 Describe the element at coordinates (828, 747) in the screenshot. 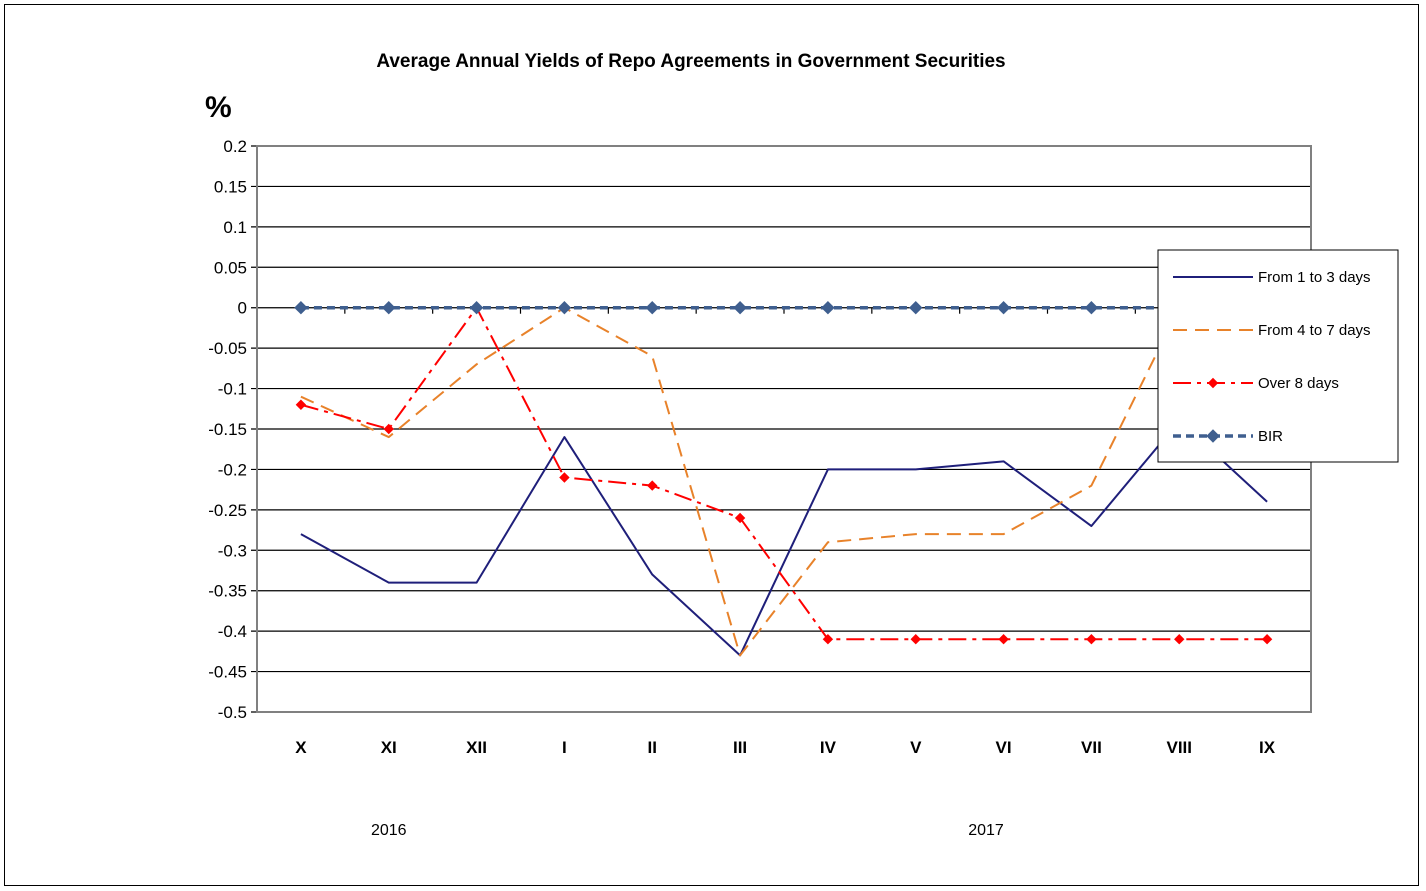

I see `x-tick-label: IV` at that location.